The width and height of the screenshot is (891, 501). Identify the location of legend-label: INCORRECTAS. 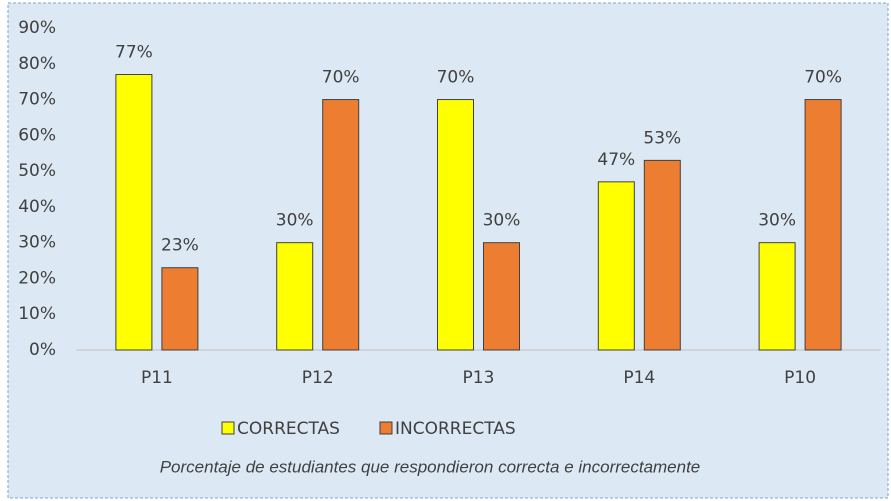
(455, 429).